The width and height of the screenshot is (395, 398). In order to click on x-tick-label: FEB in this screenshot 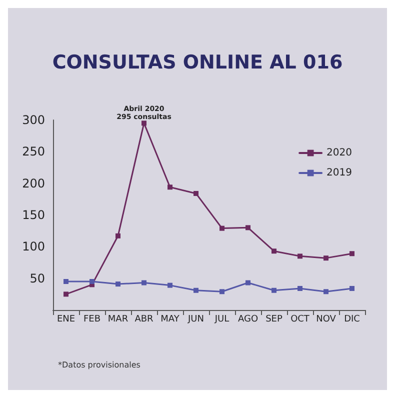, I will do `click(92, 319)`.